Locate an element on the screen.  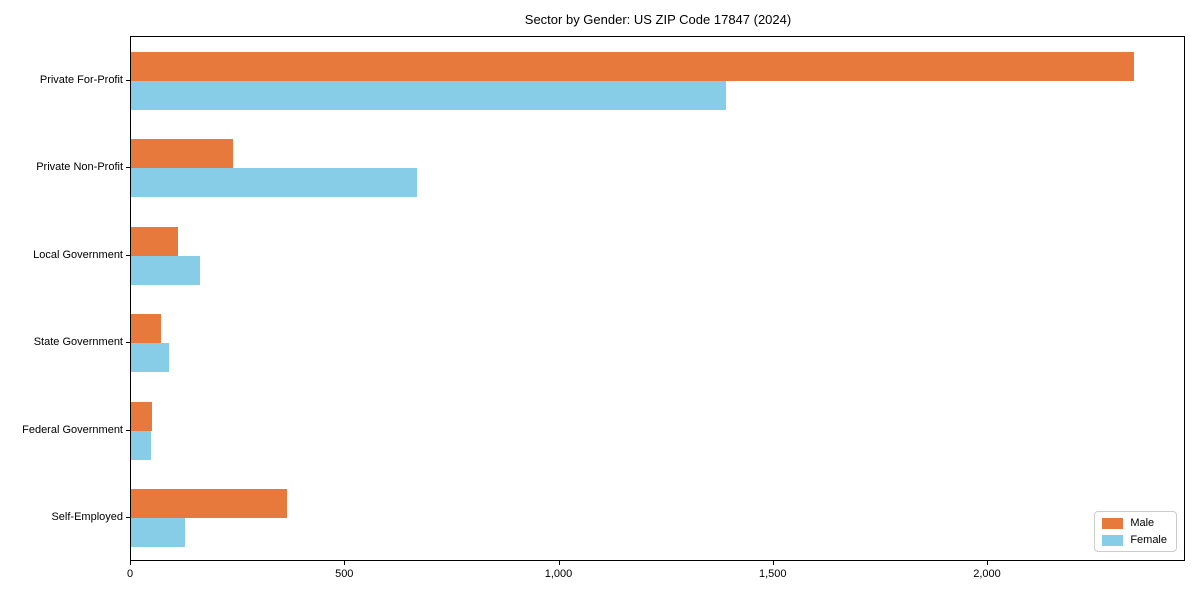
y-axis-label: Federal Government is located at coordinates (72, 429).